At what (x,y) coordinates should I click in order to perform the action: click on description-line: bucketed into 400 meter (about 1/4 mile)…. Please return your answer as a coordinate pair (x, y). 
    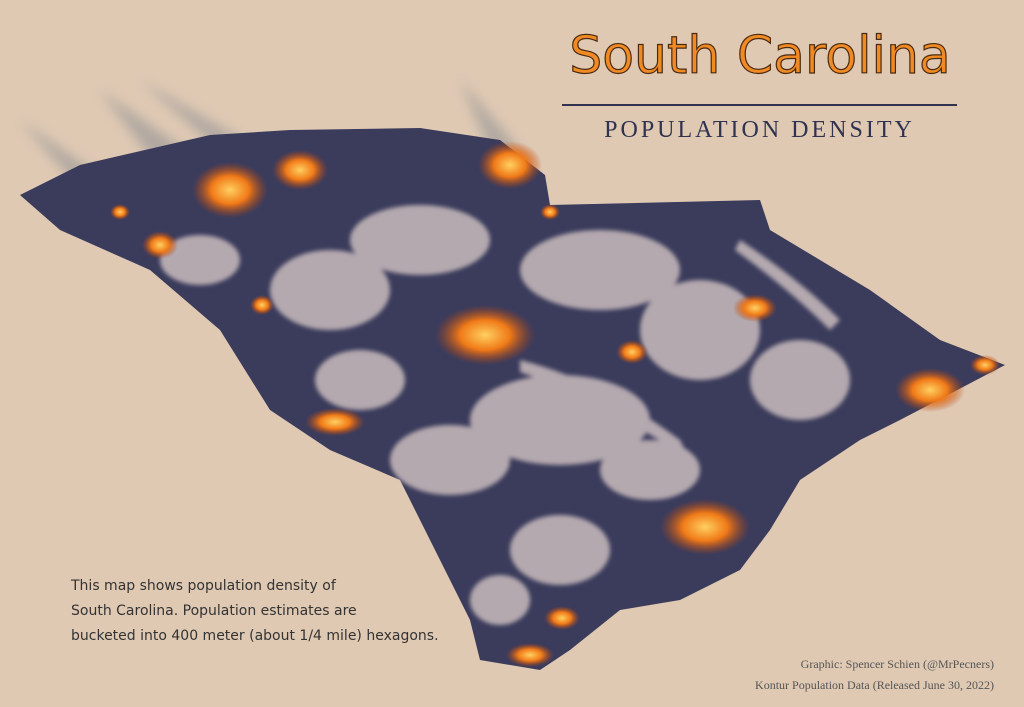
    Looking at the image, I should click on (255, 636).